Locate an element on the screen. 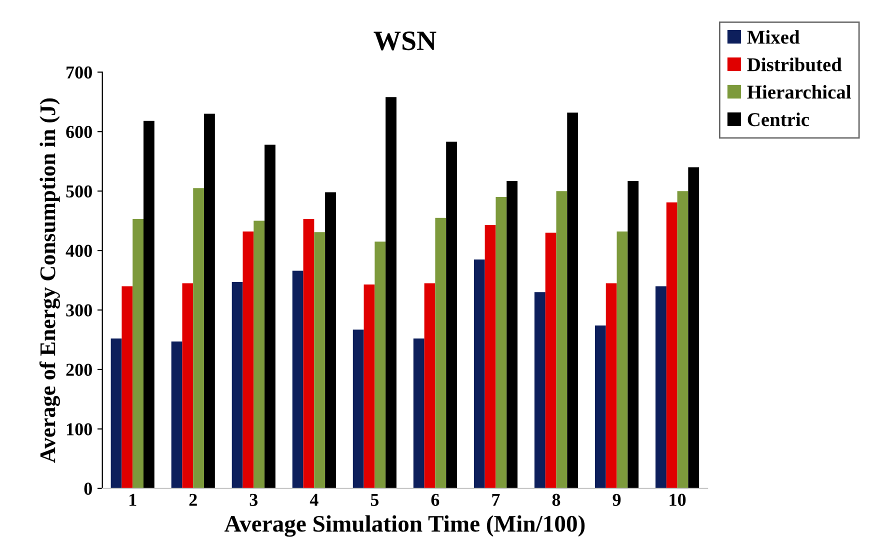  y-tick-label: 100 is located at coordinates (79, 429).